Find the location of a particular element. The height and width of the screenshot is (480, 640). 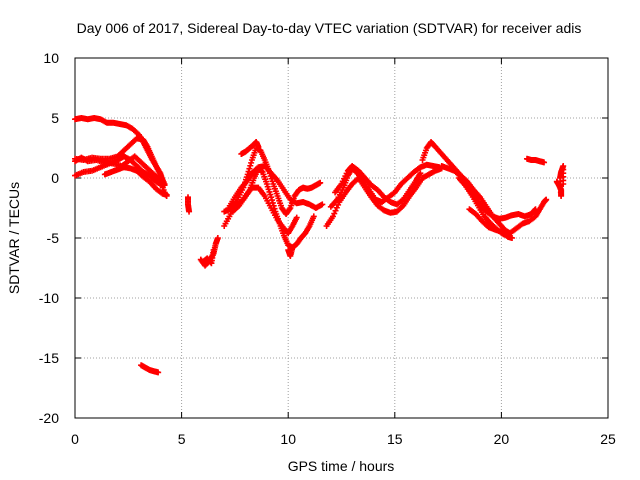

series-track-t is located at coordinates (488, 192).